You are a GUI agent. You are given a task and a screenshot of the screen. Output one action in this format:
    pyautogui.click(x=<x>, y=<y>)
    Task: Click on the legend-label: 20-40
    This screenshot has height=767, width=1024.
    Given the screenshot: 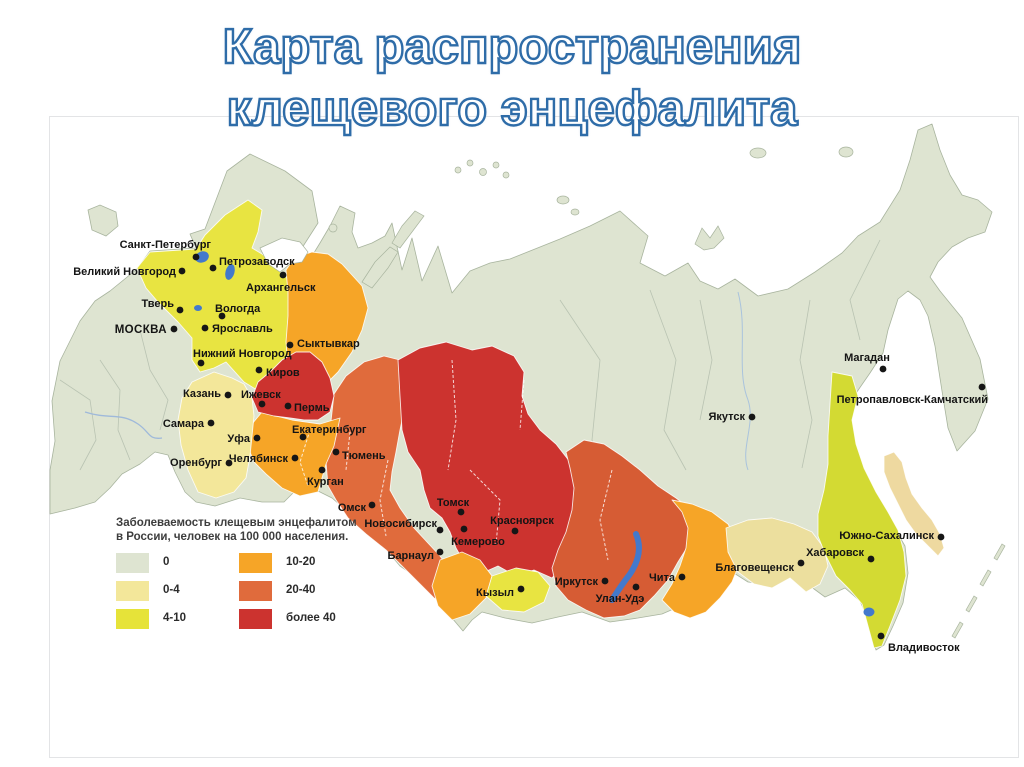 What is the action you would take?
    pyautogui.click(x=301, y=590)
    